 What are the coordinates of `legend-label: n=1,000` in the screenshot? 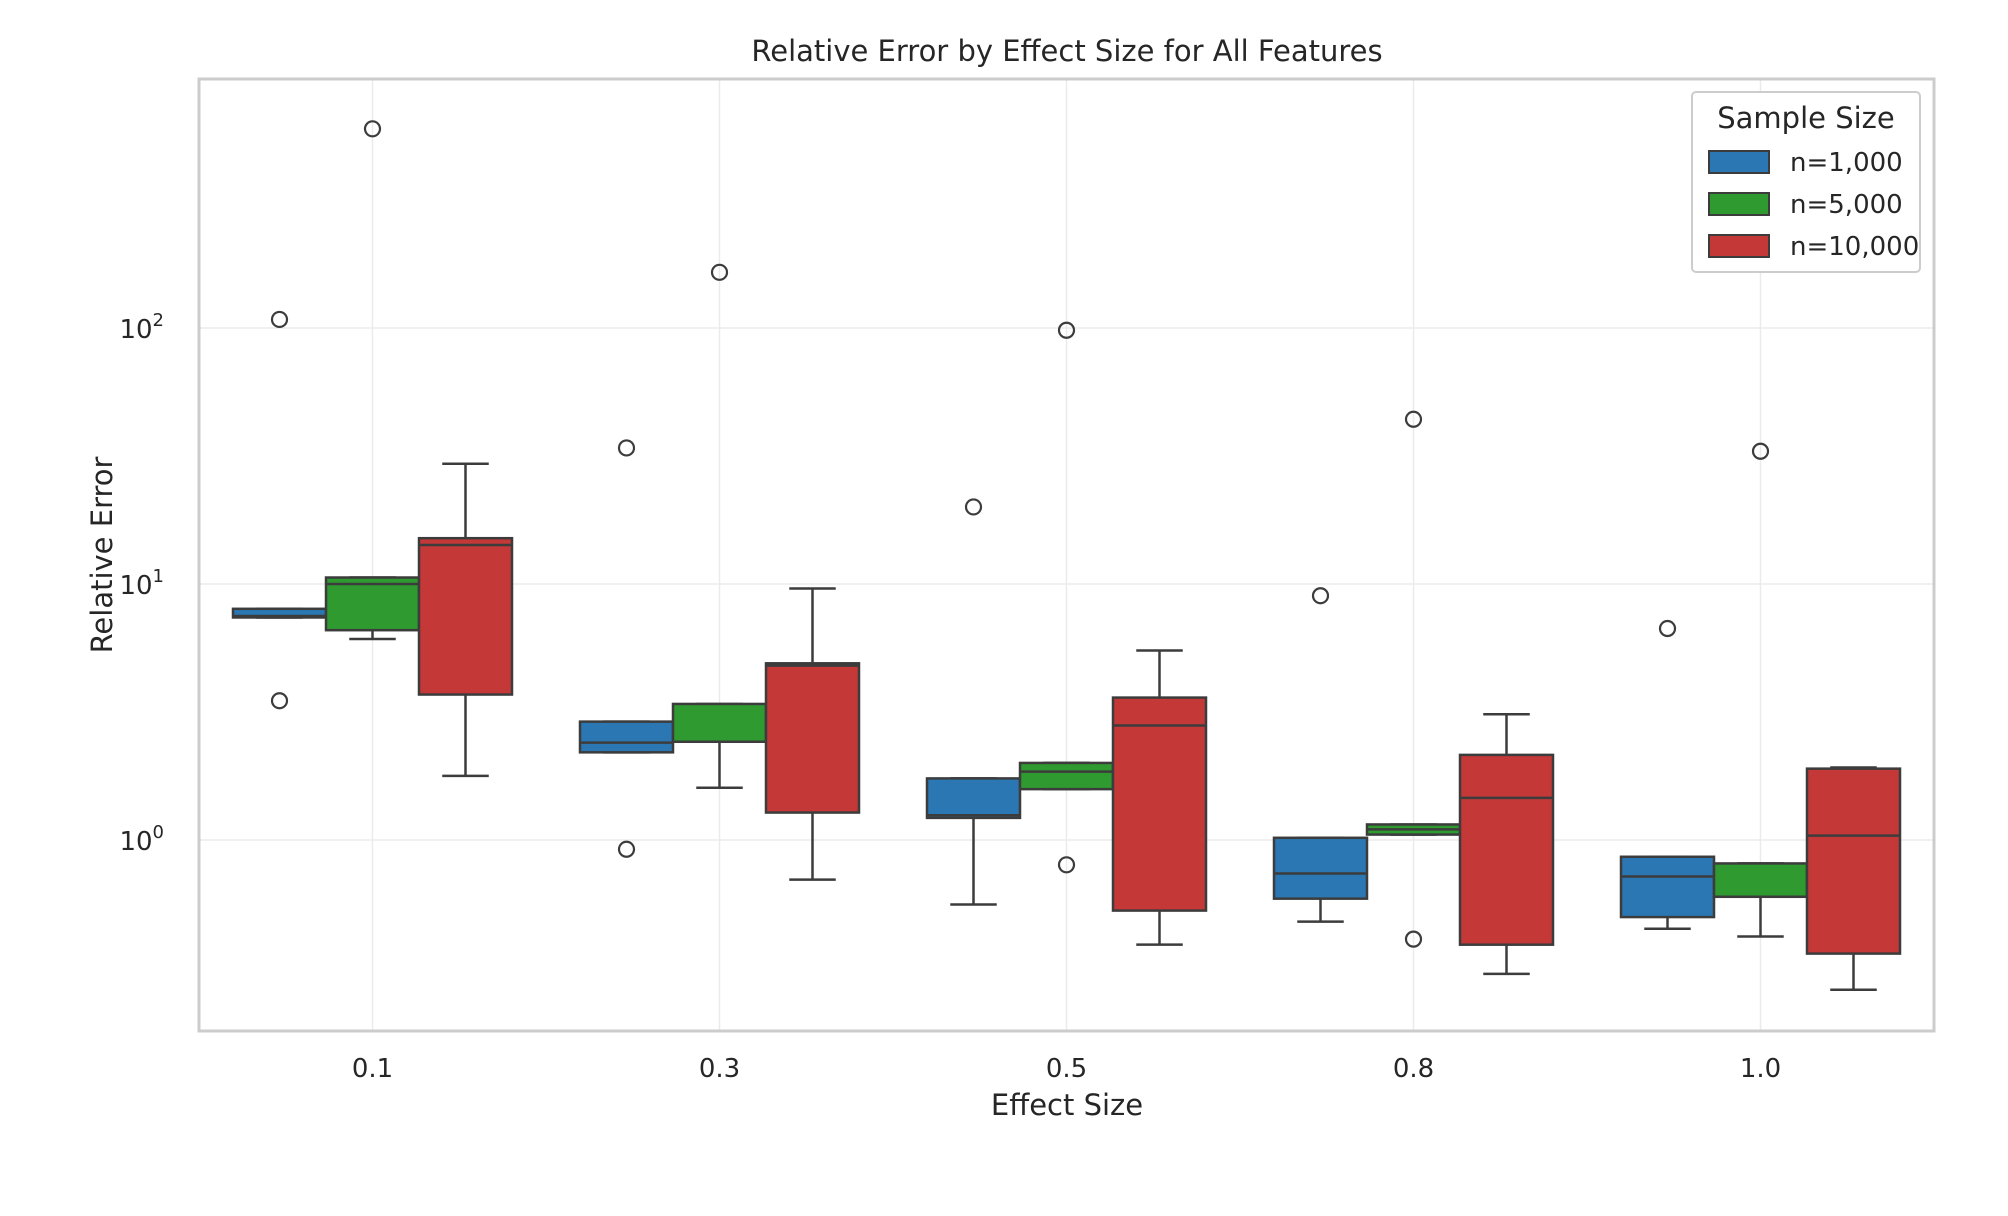 It's located at (1846, 163).